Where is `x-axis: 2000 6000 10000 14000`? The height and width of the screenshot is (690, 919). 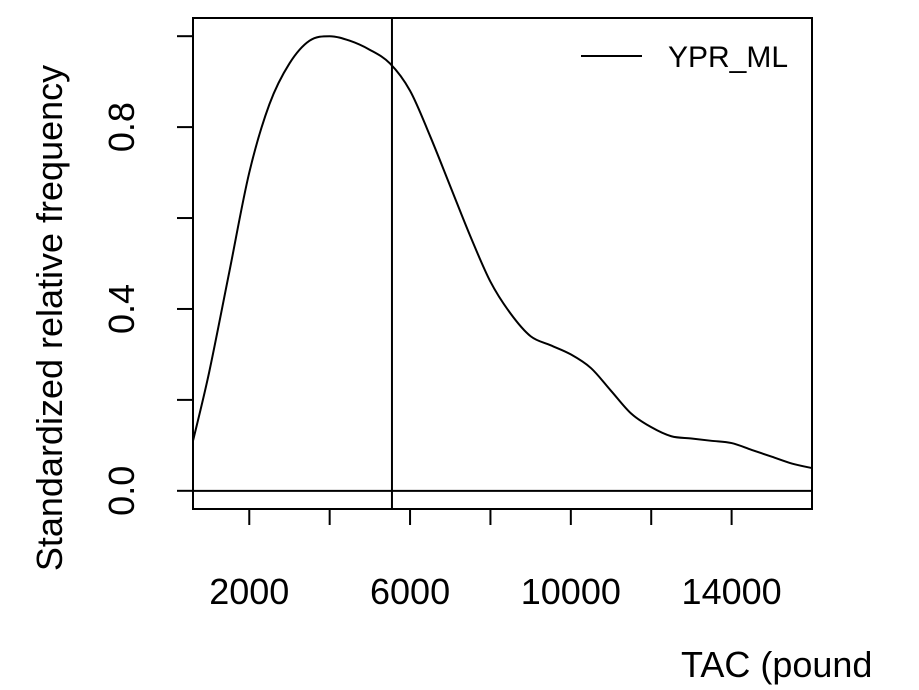 x-axis: 2000 6000 10000 14000 is located at coordinates (495, 560).